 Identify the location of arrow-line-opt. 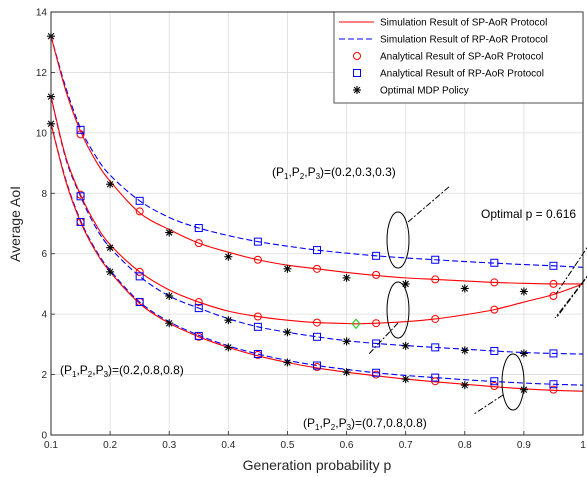
(571, 270).